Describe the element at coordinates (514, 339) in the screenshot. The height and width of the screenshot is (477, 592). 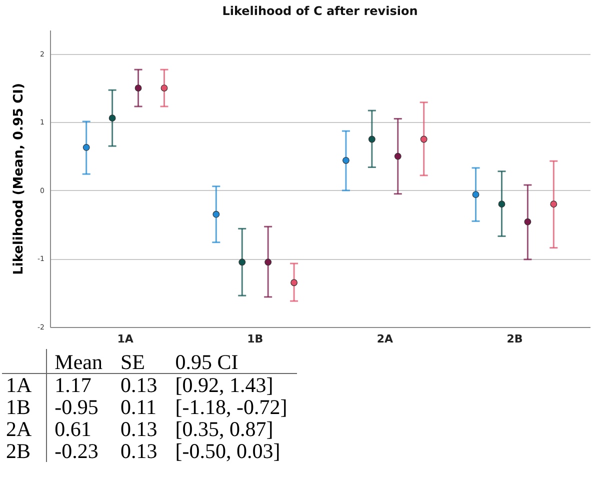
I see `x-tick-label: 2B` at that location.